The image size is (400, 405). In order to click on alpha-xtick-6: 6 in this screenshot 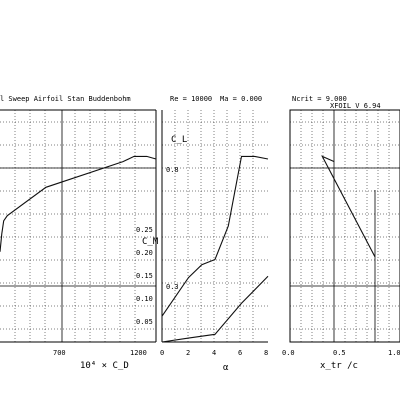, I will do `click(240, 353)`.